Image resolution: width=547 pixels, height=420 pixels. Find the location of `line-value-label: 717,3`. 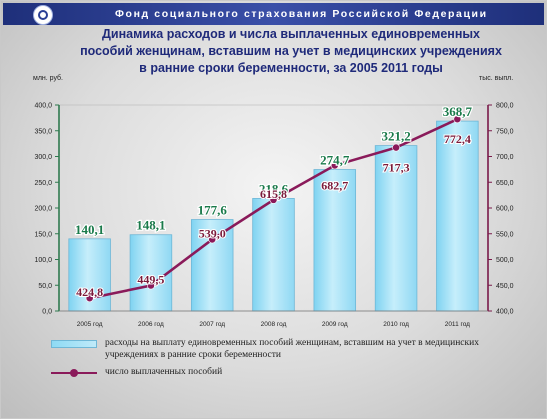

line-value-label: 717,3 is located at coordinates (396, 168).